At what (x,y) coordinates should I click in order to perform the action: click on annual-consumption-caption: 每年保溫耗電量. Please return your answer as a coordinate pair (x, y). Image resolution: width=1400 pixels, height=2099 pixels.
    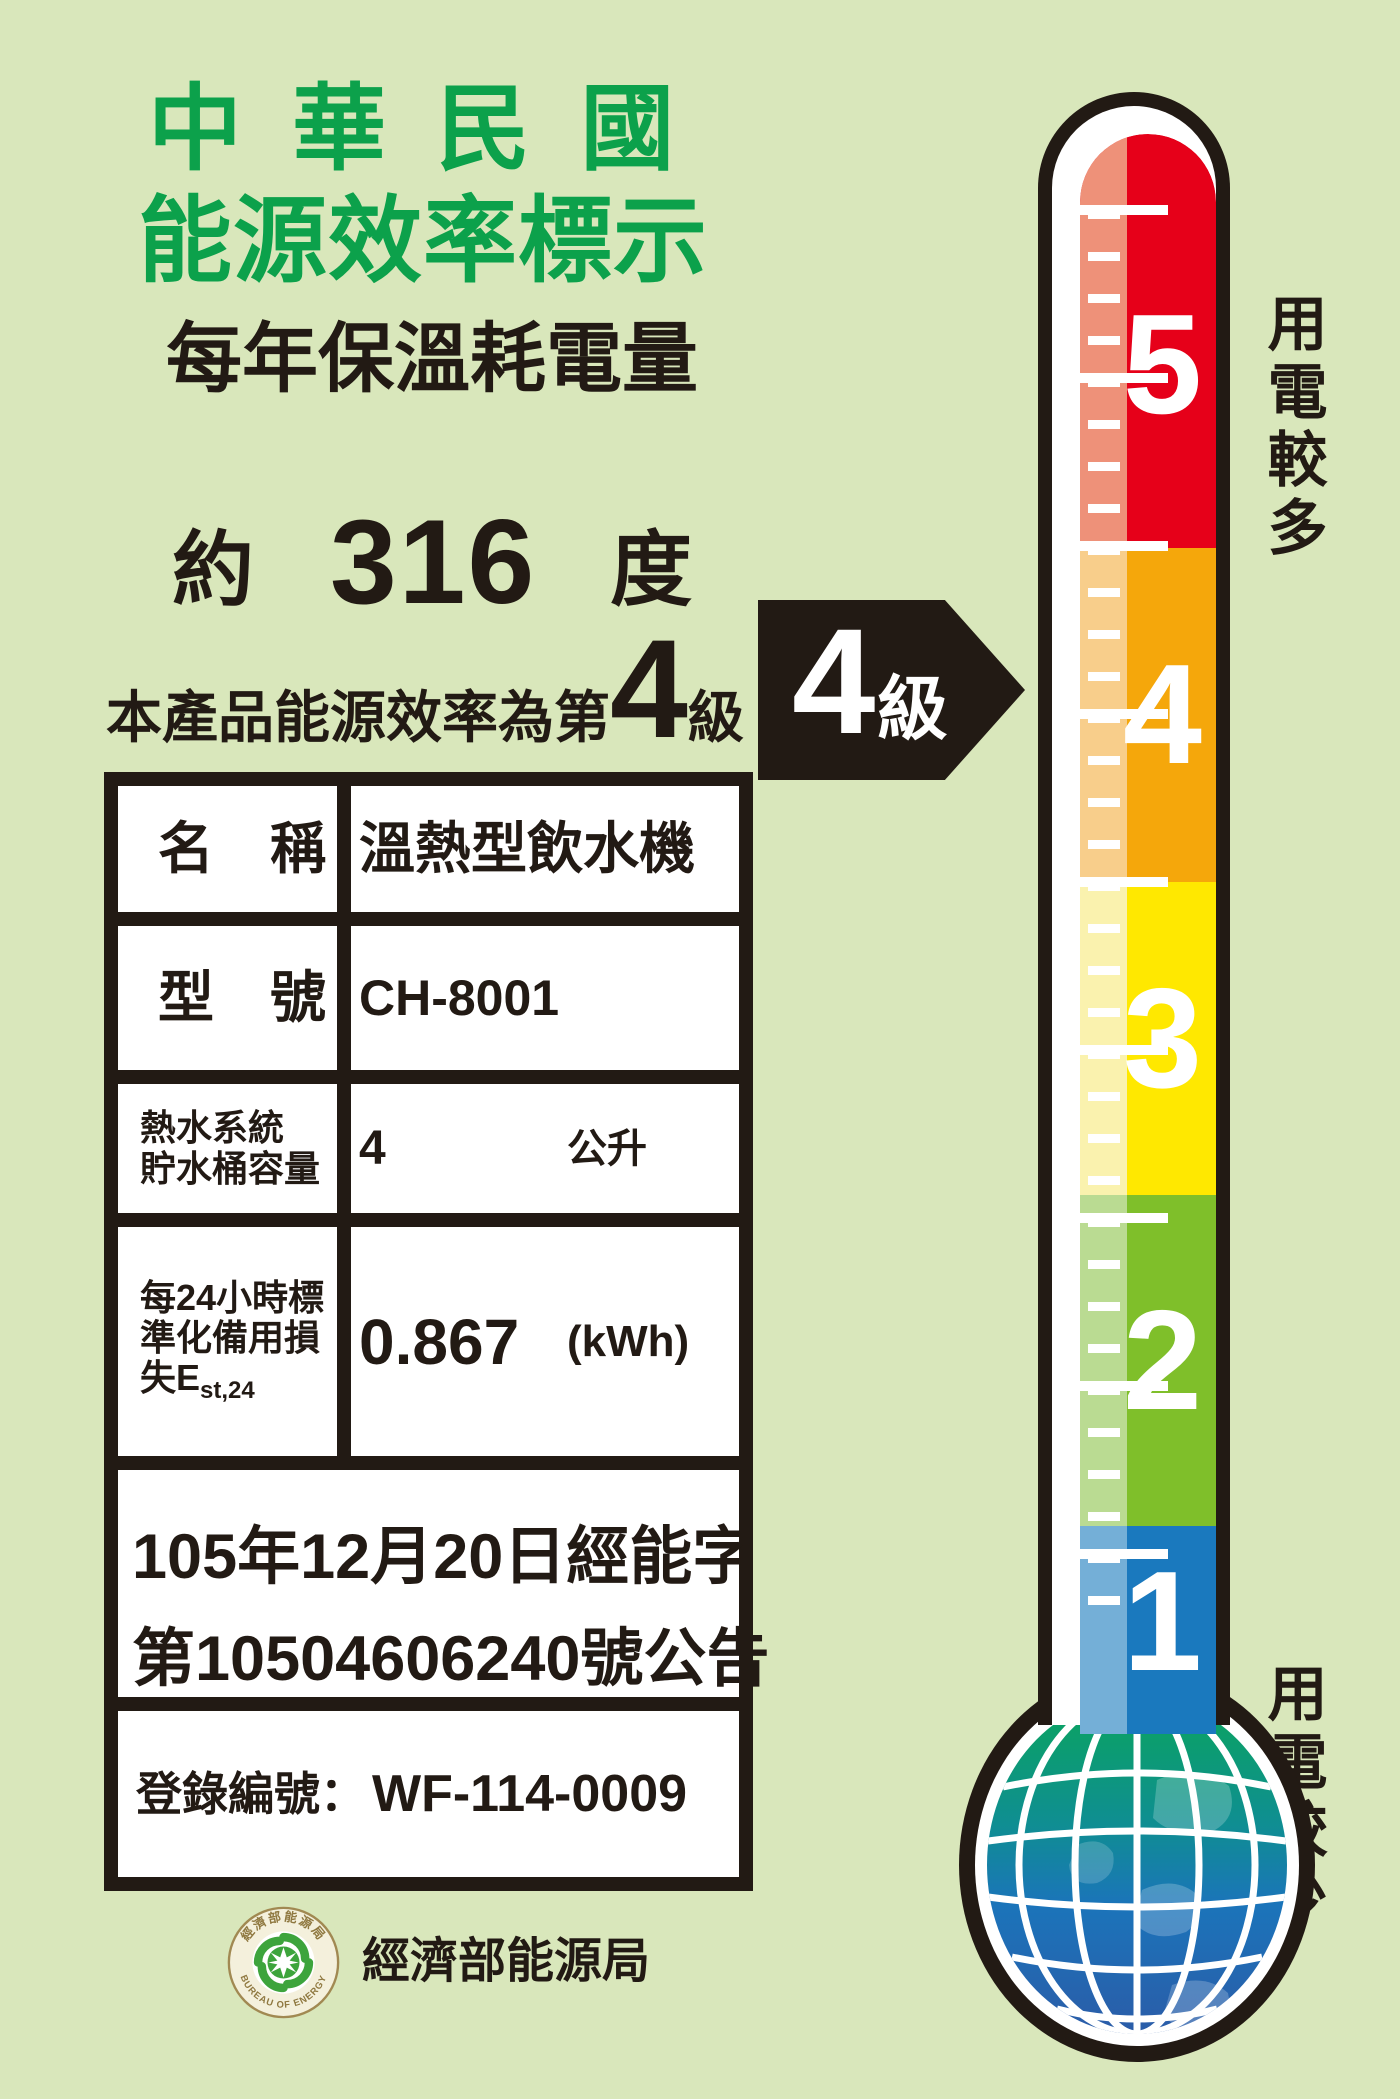
    Looking at the image, I should click on (432, 359).